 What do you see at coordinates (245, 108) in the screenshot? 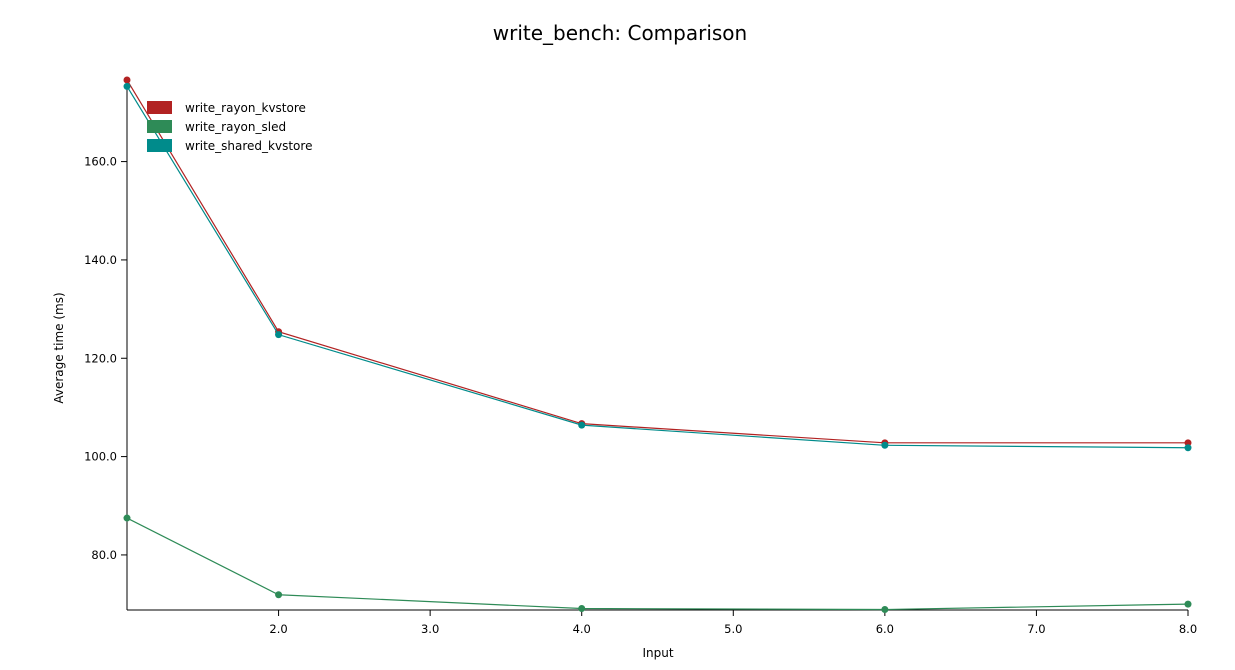
I see `legend-label: write_rayon_kvstore` at bounding box center [245, 108].